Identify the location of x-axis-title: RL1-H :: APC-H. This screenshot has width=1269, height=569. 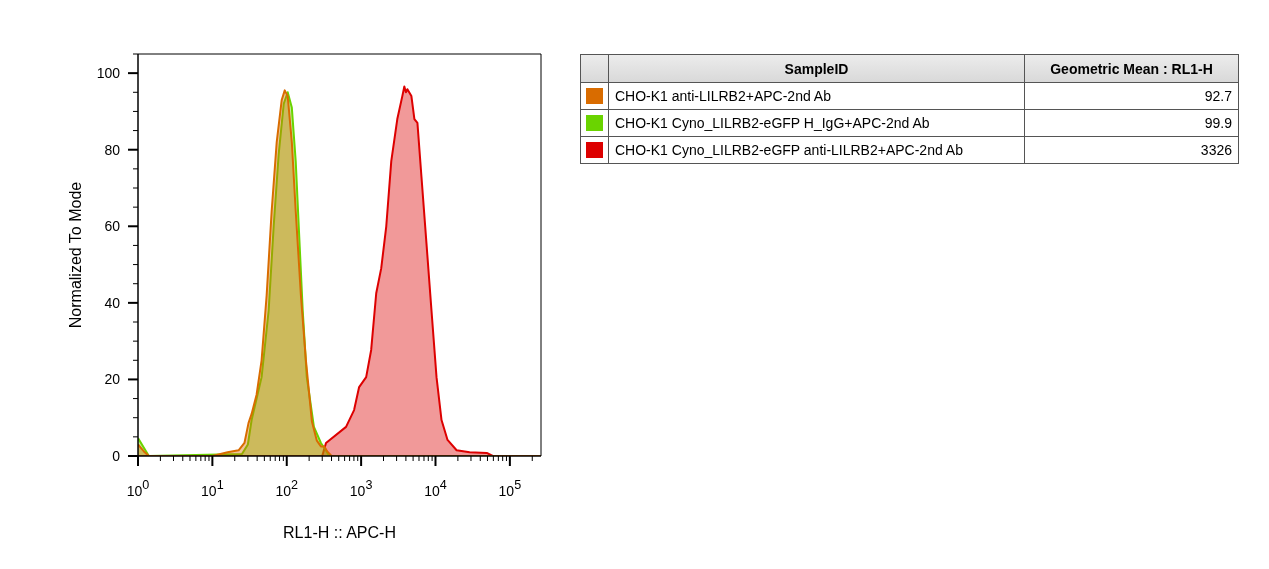
(339, 532).